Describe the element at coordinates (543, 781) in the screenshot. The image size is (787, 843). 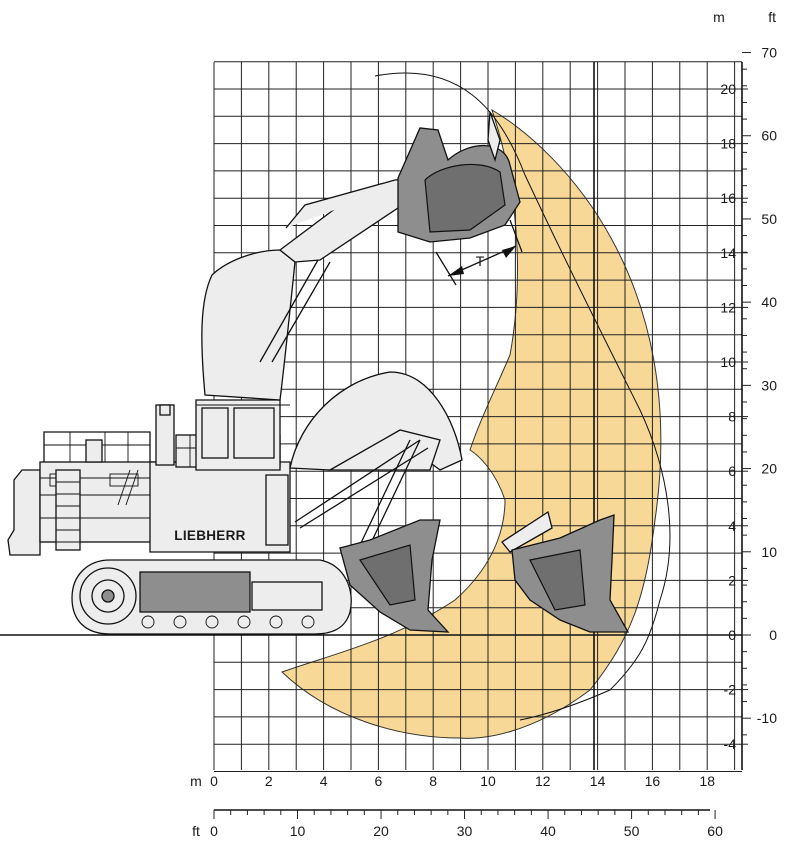
I see `metric-distance-label: 12` at that location.